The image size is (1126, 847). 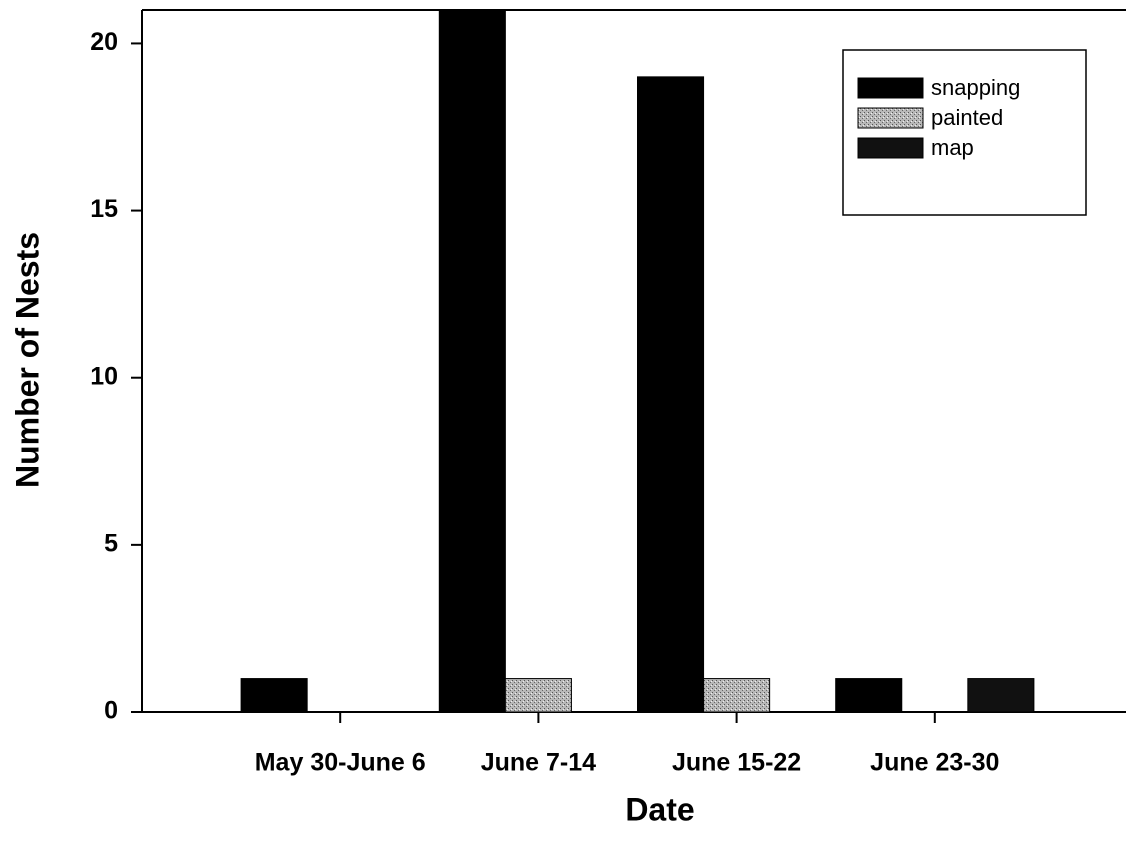 What do you see at coordinates (111, 543) in the screenshot?
I see `y-tick-label: 5` at bounding box center [111, 543].